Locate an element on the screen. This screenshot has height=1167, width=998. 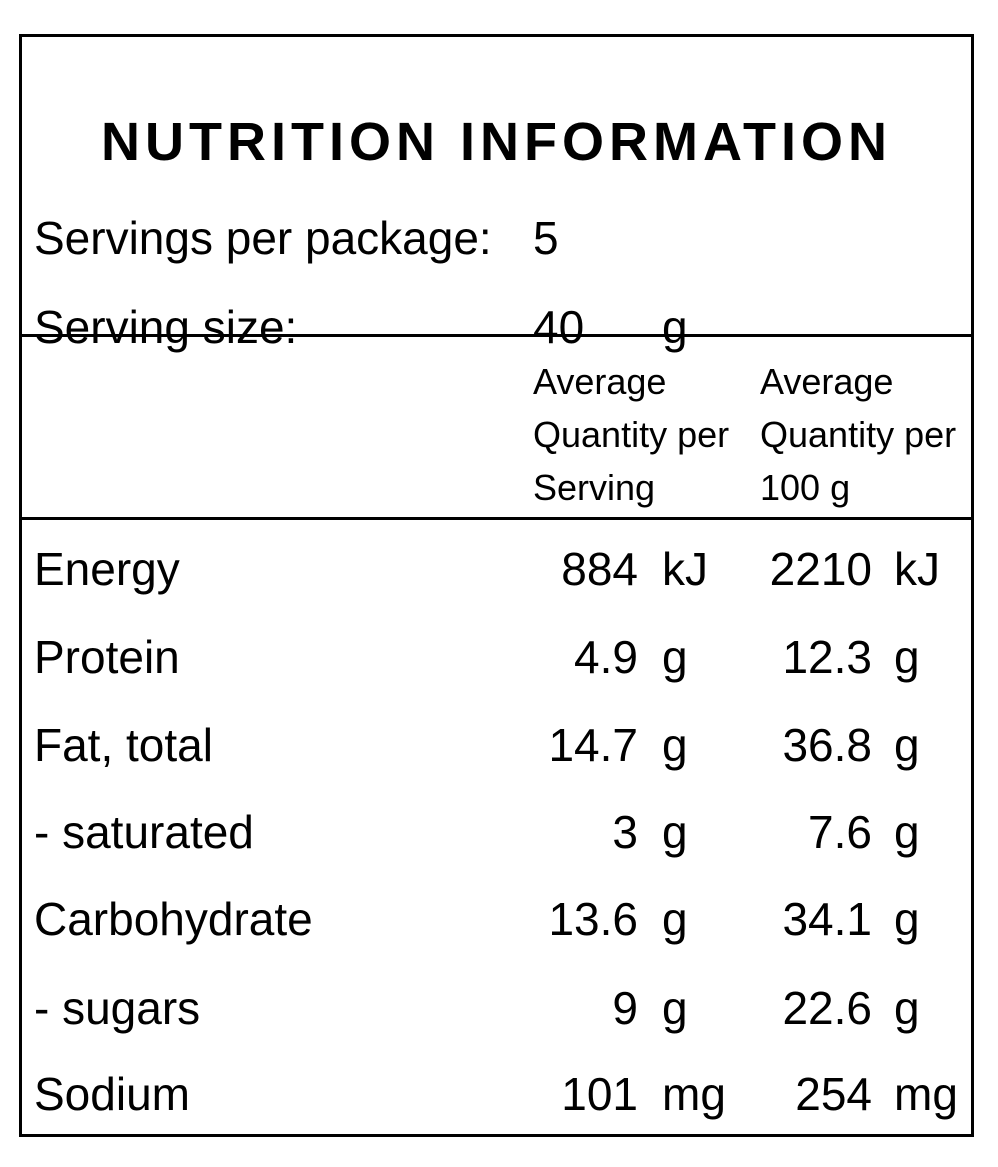
divider-top is located at coordinates (496, 335).